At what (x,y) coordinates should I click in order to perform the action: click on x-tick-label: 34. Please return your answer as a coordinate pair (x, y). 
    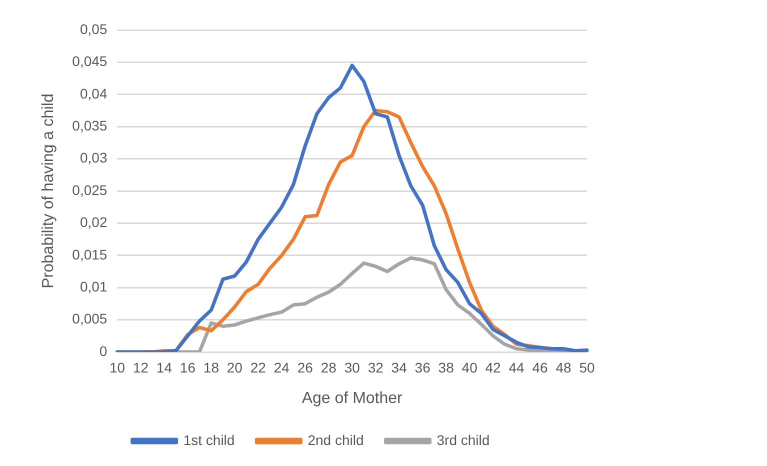
    Looking at the image, I should click on (399, 367).